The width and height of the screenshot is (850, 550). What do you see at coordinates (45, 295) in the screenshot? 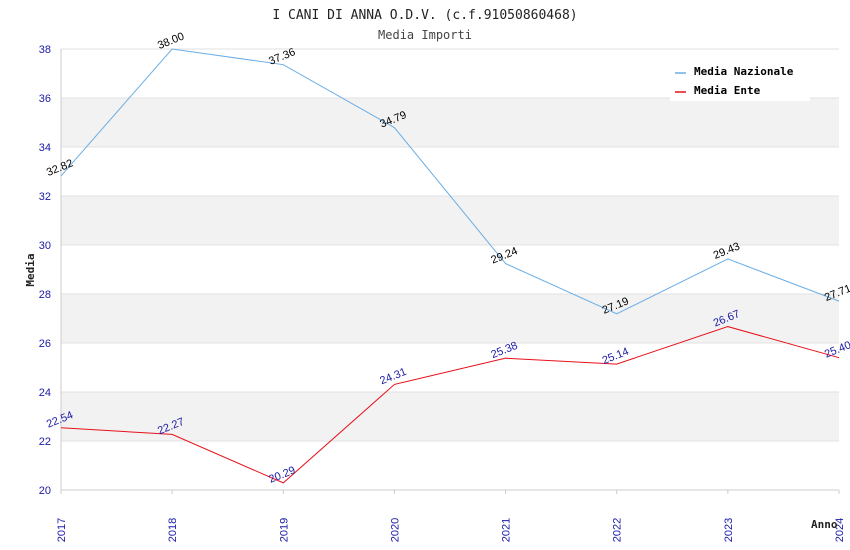
I see `y-tick-label: 28` at bounding box center [45, 295].